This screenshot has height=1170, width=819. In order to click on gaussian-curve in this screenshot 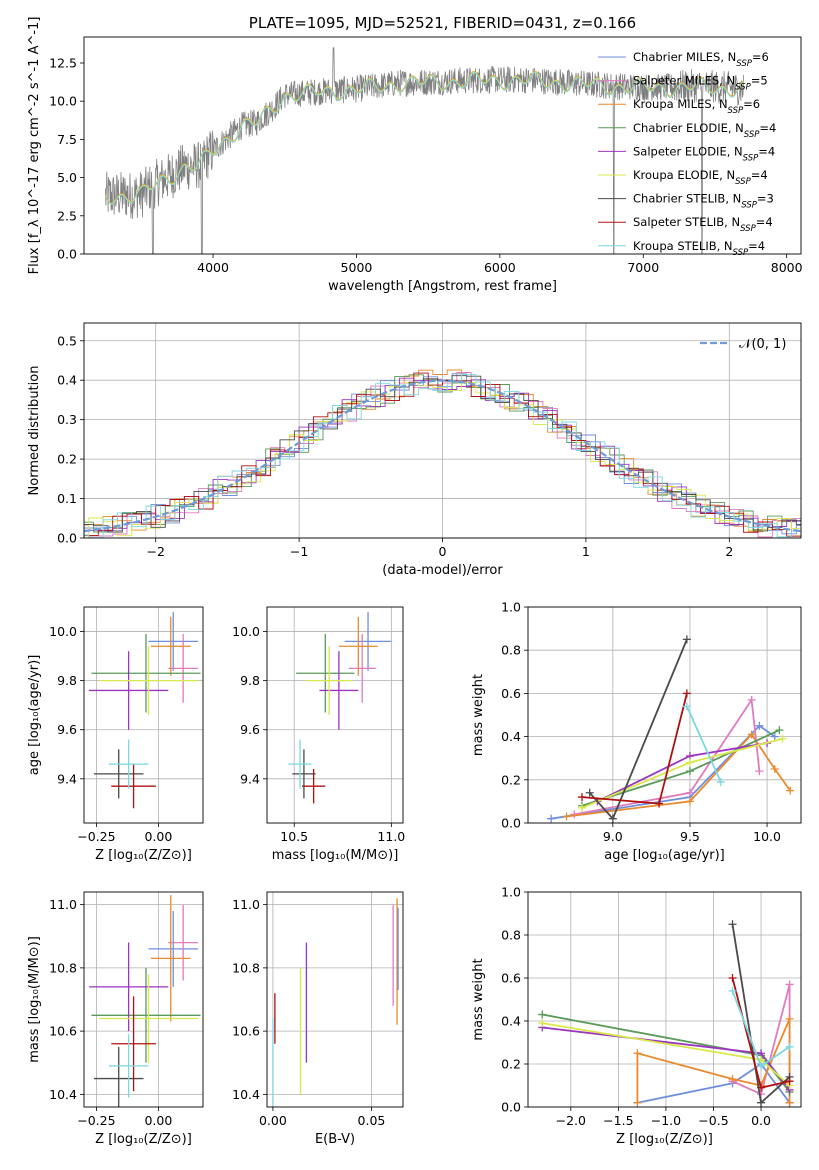, I will do `click(442, 456)`.